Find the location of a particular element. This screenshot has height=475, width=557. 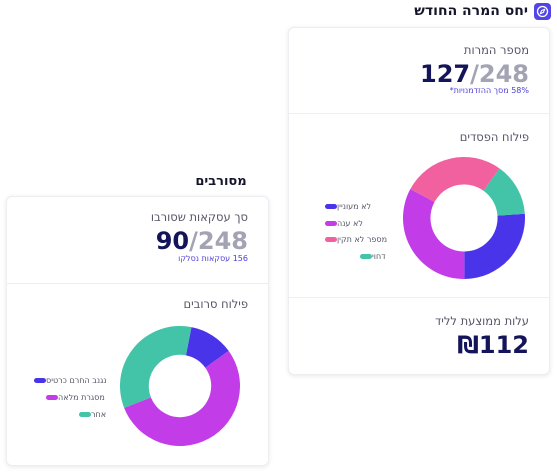

legend-item: דחוי is located at coordinates (370, 256).